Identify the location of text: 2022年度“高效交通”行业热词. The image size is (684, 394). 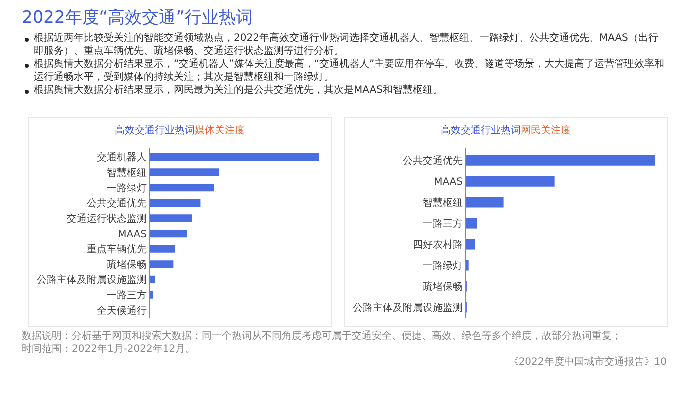
(138, 18).